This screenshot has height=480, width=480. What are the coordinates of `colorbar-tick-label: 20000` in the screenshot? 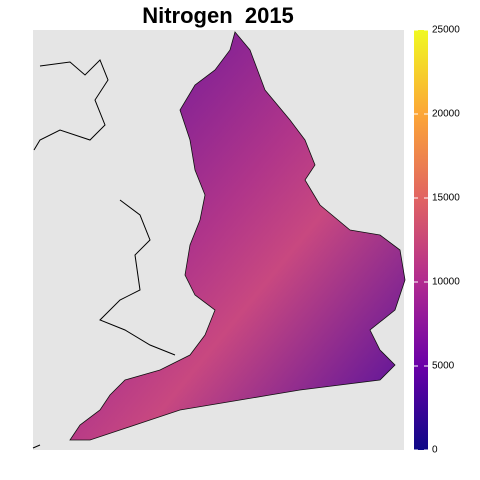 It's located at (446, 114).